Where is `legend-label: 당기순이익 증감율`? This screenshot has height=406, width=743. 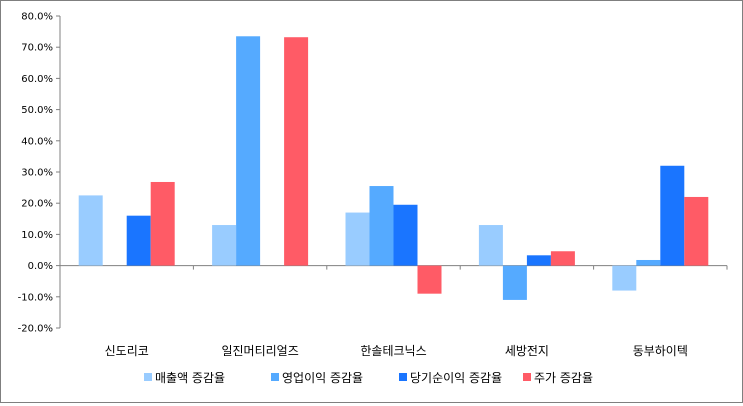 legend-label: 당기순이익 증감율 is located at coordinates (456, 378).